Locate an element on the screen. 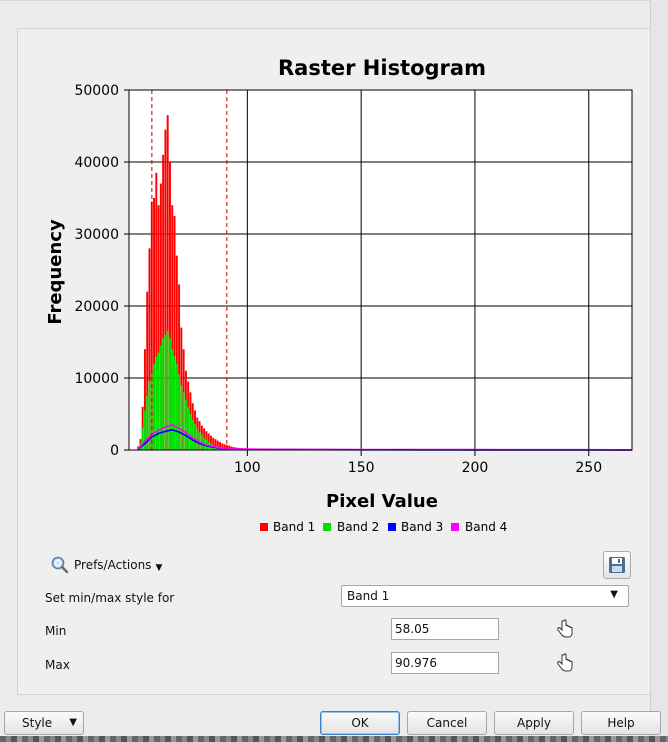 Image resolution: width=668 pixels, height=742 pixels. save-button is located at coordinates (617, 565).